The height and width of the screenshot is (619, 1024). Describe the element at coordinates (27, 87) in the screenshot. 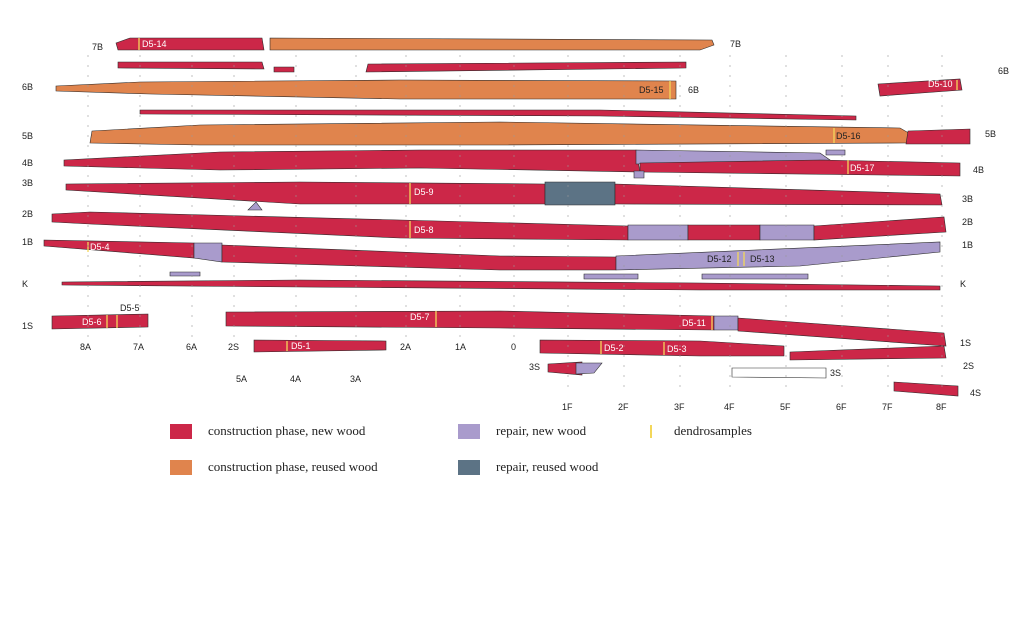

I see `row-label-6b-left: 6B` at that location.